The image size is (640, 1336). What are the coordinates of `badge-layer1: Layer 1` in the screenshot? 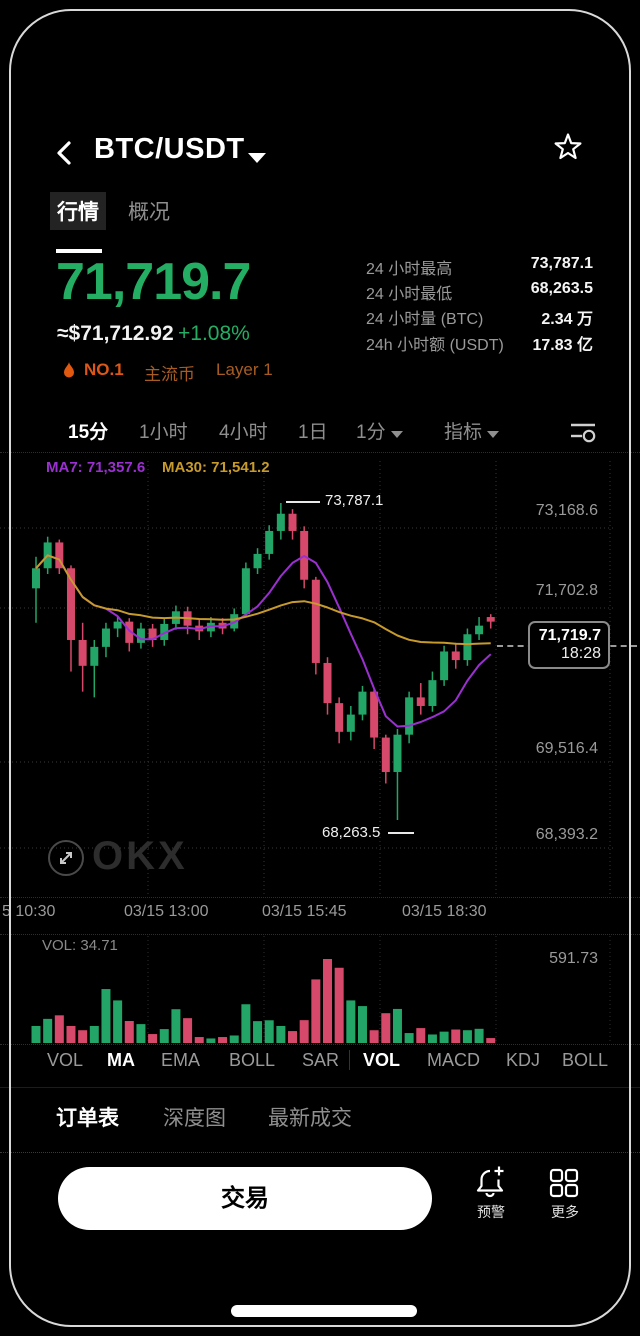 It's located at (244, 369).